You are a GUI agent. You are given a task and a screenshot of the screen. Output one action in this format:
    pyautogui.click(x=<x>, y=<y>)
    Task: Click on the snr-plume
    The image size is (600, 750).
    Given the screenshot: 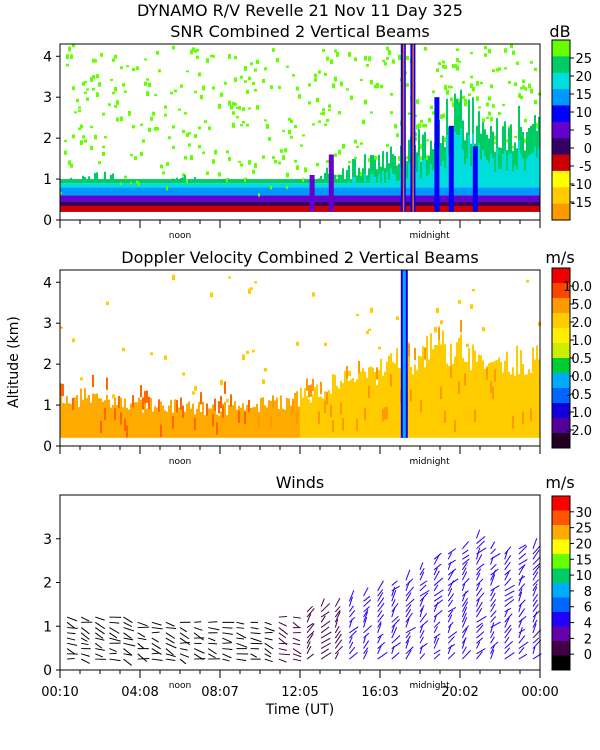 What is the action you would take?
    pyautogui.click(x=312, y=193)
    